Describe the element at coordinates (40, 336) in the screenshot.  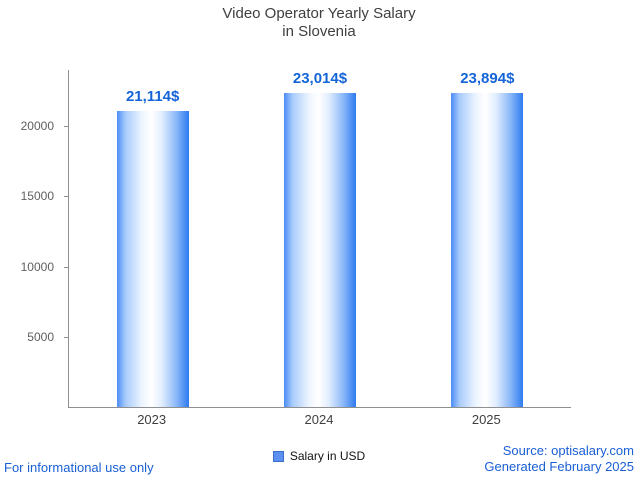
I see `y-tick-label: 5000` at that location.